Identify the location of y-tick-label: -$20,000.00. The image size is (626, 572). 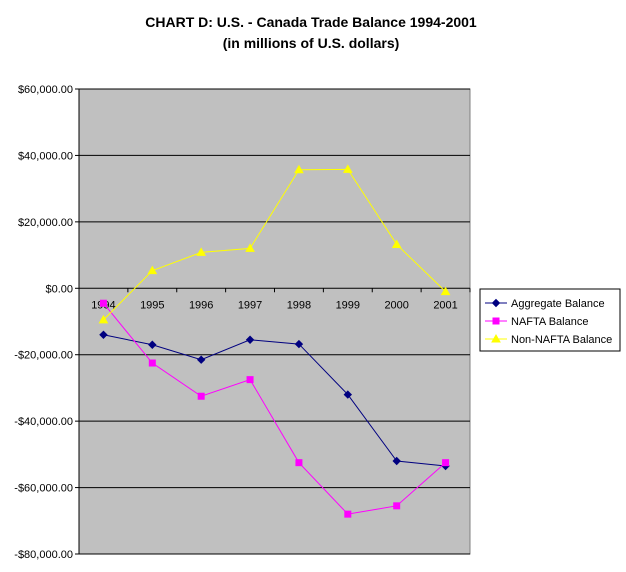
(43, 356).